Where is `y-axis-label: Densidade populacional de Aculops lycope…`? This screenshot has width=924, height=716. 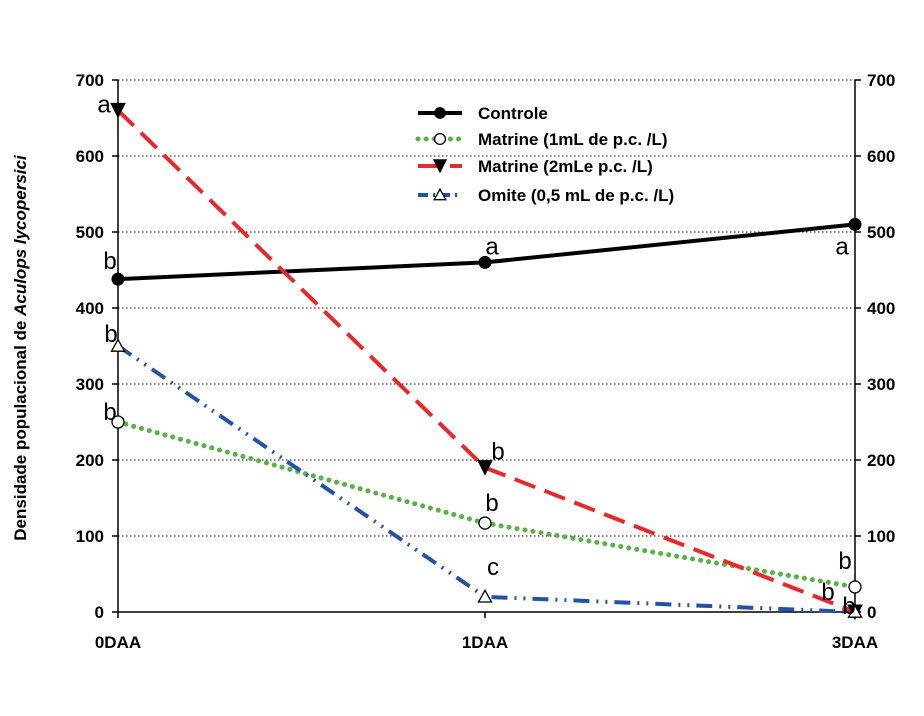 y-axis-label: Densidade populacional de Aculops lycope… is located at coordinates (20, 347).